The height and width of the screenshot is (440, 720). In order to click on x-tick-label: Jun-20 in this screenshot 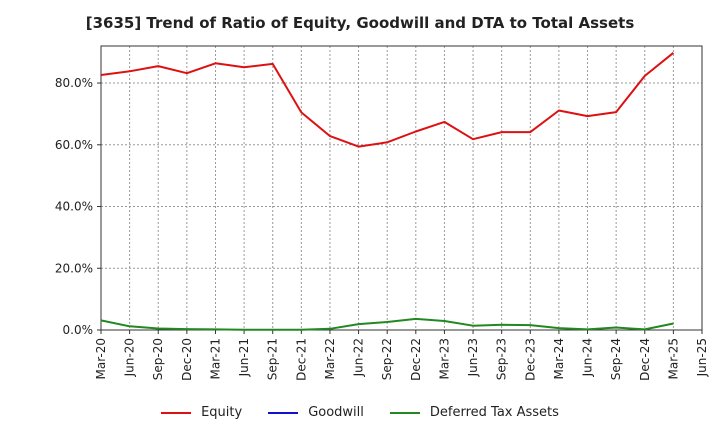, I will do `click(130, 357)`.